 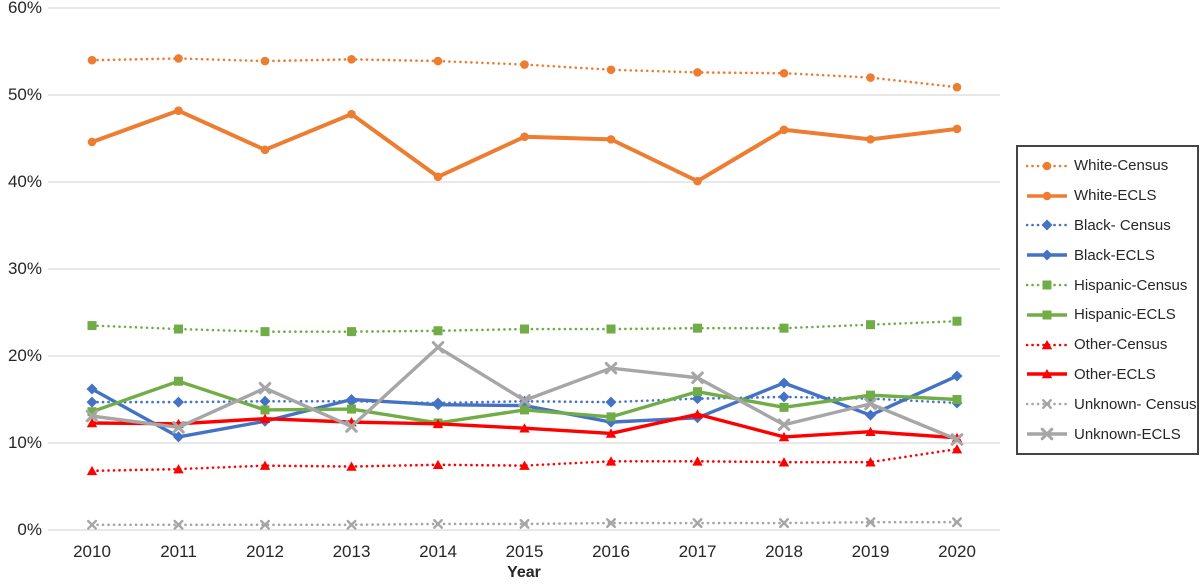 I want to click on legend-item-white-census: White-Census, so click(x=1111, y=166).